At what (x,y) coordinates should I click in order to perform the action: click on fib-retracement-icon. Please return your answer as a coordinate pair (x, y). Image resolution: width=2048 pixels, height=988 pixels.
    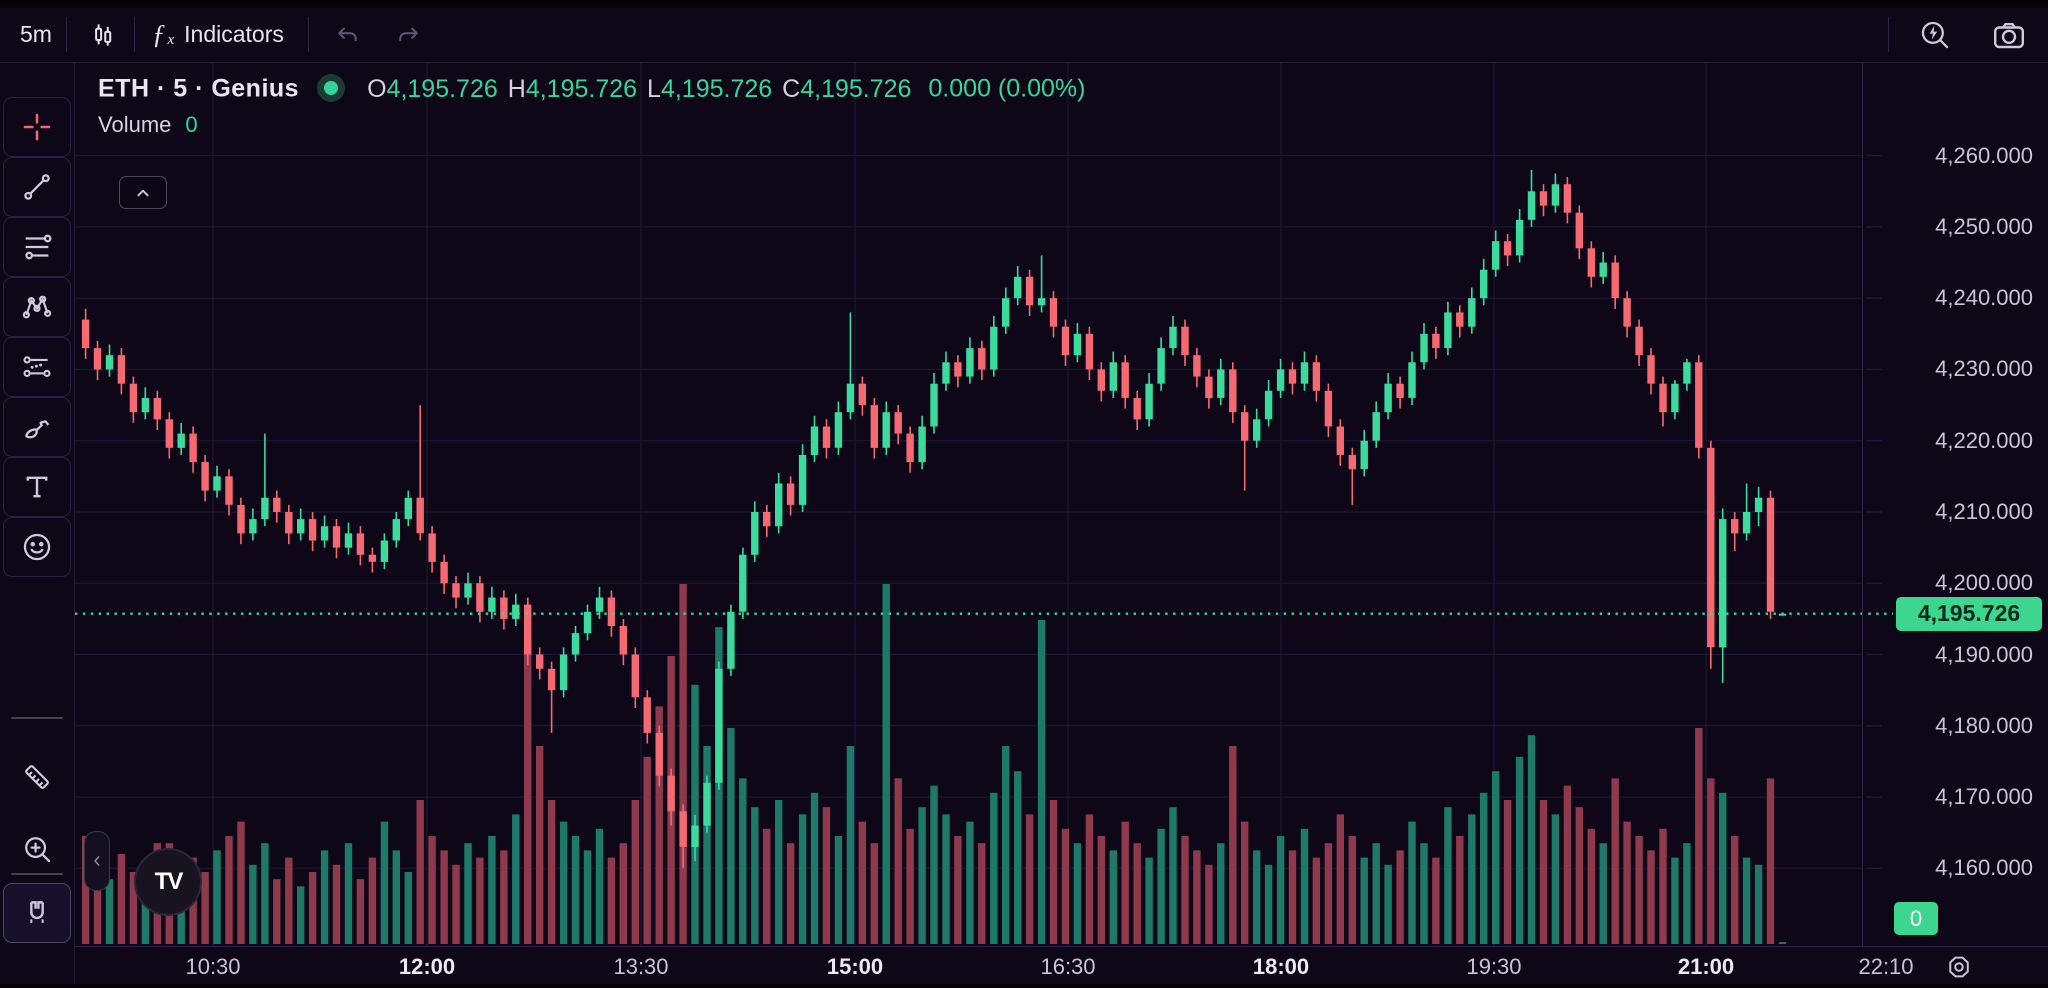
    Looking at the image, I should click on (38, 247).